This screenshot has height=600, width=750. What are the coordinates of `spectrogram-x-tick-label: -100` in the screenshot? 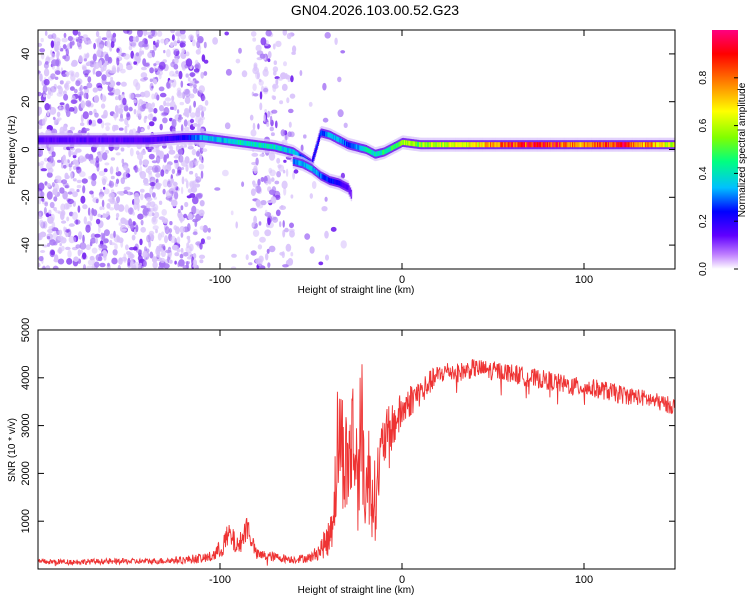 It's located at (220, 280).